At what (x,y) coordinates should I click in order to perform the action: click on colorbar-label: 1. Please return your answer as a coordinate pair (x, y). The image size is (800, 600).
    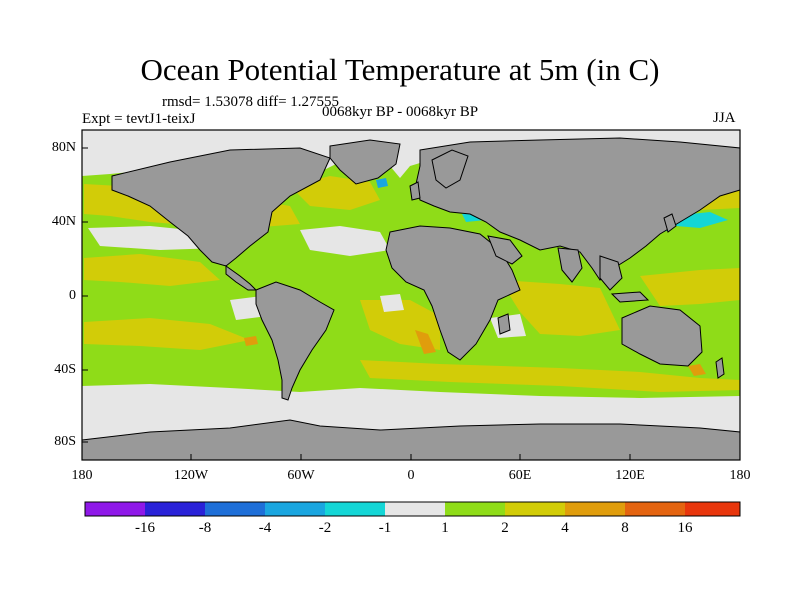
    Looking at the image, I should click on (445, 528).